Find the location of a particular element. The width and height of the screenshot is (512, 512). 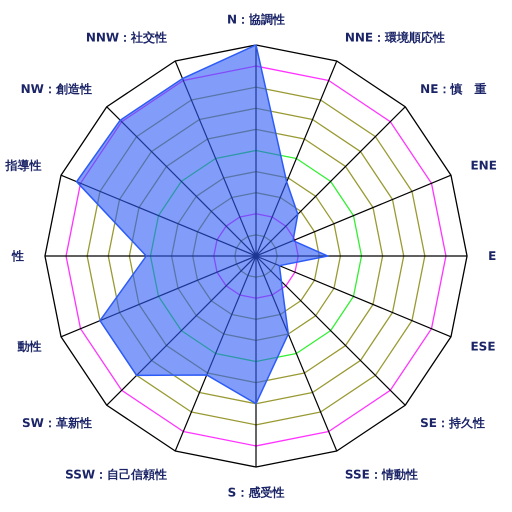

spoke-label: S：感受性 is located at coordinates (256, 492).